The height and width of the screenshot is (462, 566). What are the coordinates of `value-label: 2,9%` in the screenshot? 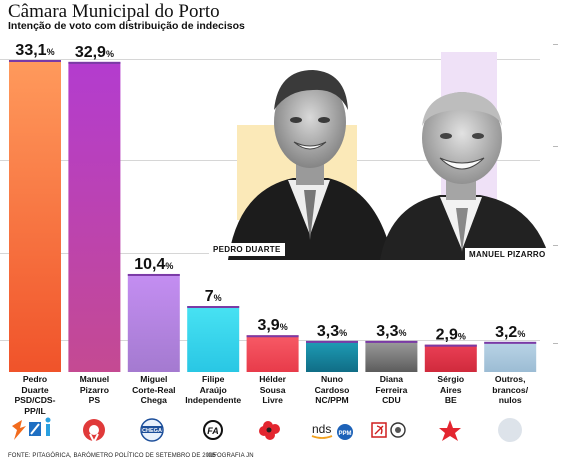 It's located at (451, 335).